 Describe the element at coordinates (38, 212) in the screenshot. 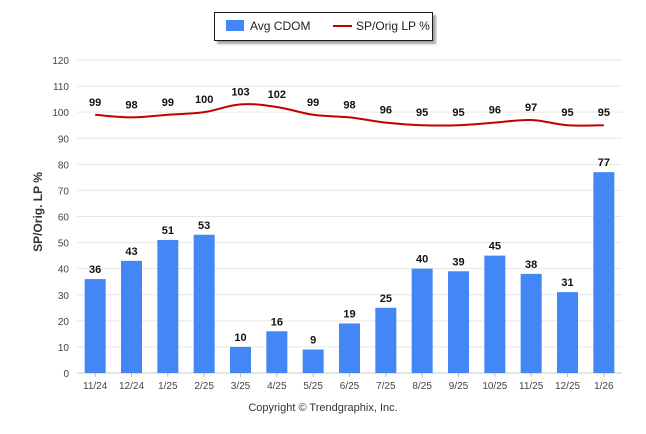

I see `y-axis-title: SP/Orig. LP %` at that location.